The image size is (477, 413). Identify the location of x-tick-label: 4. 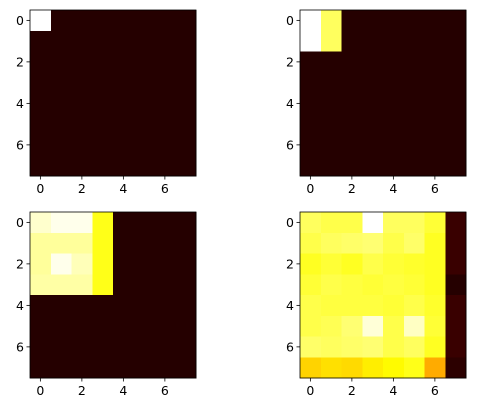
(123, 390).